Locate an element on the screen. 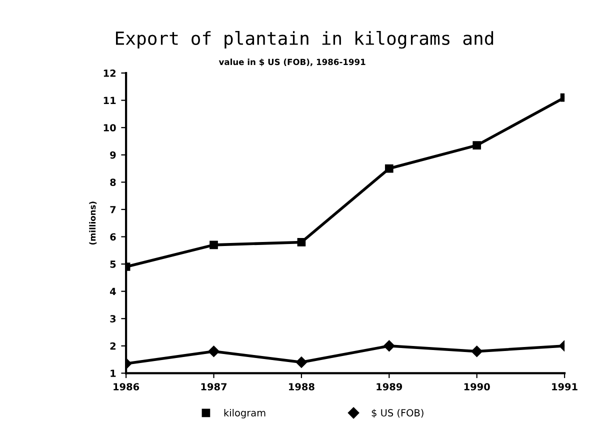  x-tick-label: 1989 is located at coordinates (389, 386).